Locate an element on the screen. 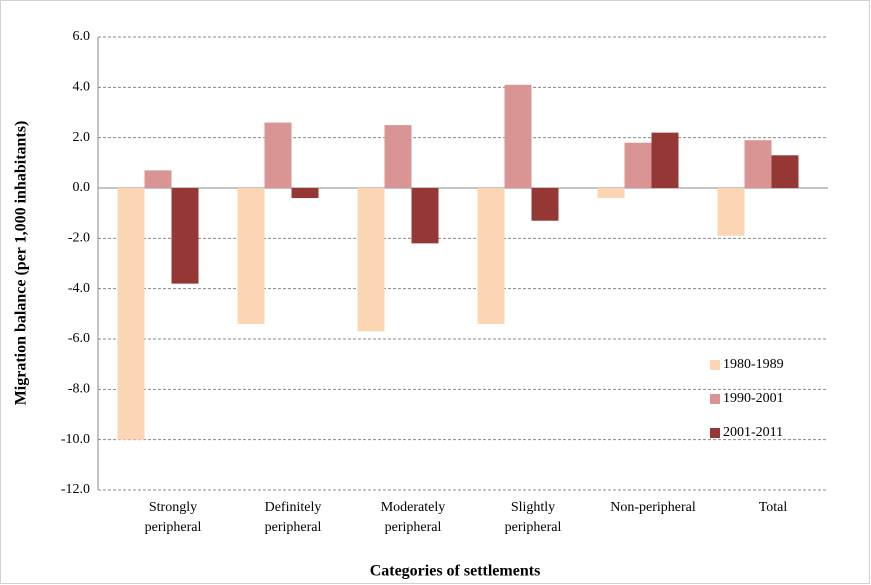 The height and width of the screenshot is (585, 871). y-tick-label: 4.0 is located at coordinates (82, 87).